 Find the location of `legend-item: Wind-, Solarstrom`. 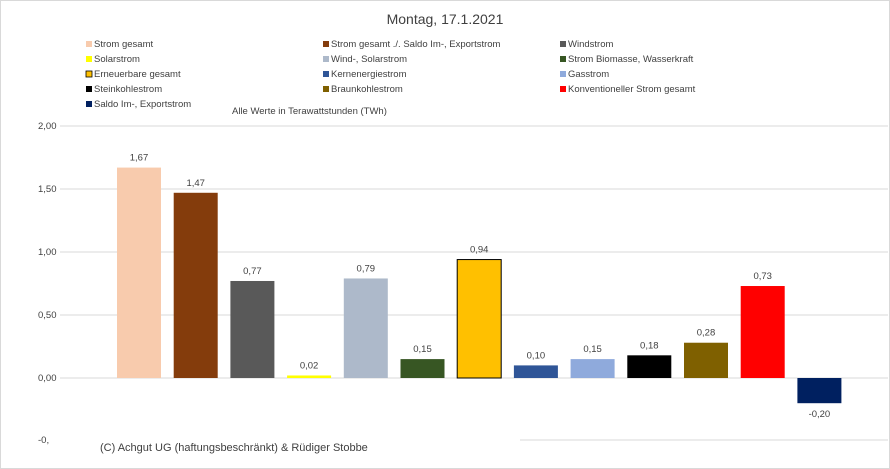

legend-item: Wind-, Solarstrom is located at coordinates (365, 59).